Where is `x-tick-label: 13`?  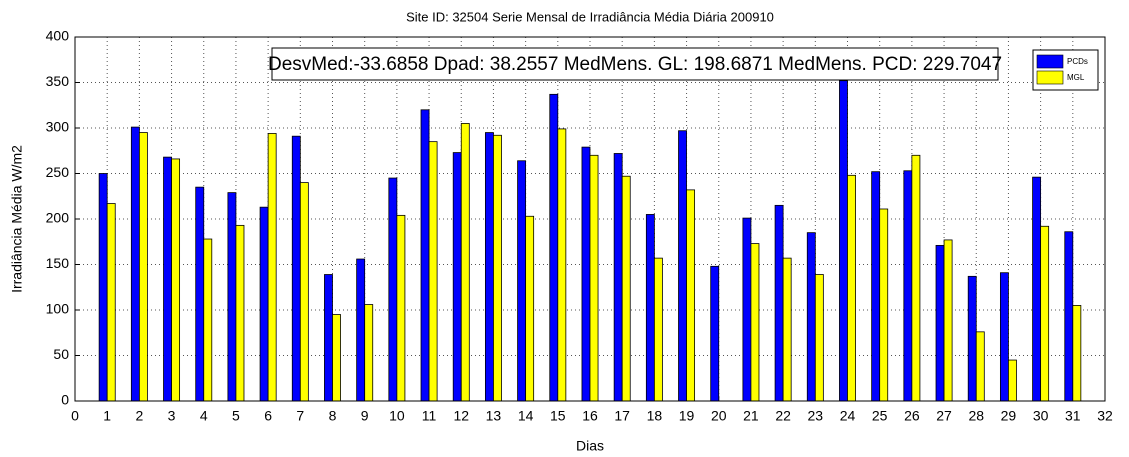 x-tick-label: 13 is located at coordinates (494, 416).